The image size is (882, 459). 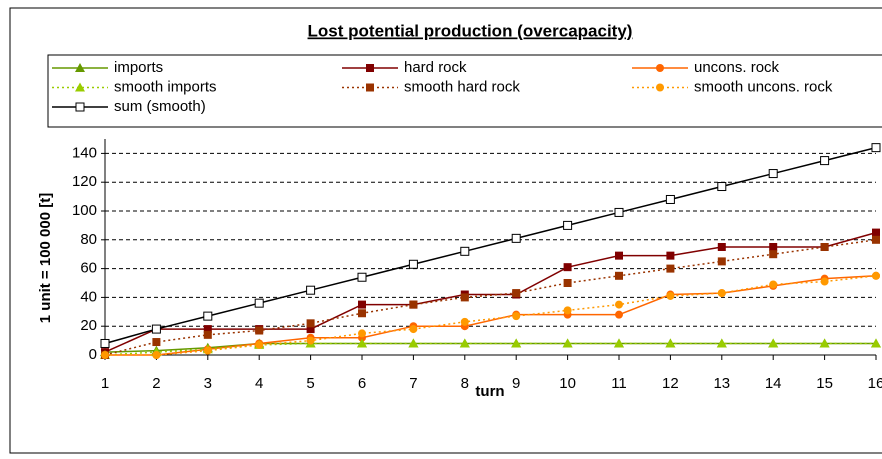 What do you see at coordinates (875, 383) in the screenshot?
I see `x-tick-label: 16` at bounding box center [875, 383].